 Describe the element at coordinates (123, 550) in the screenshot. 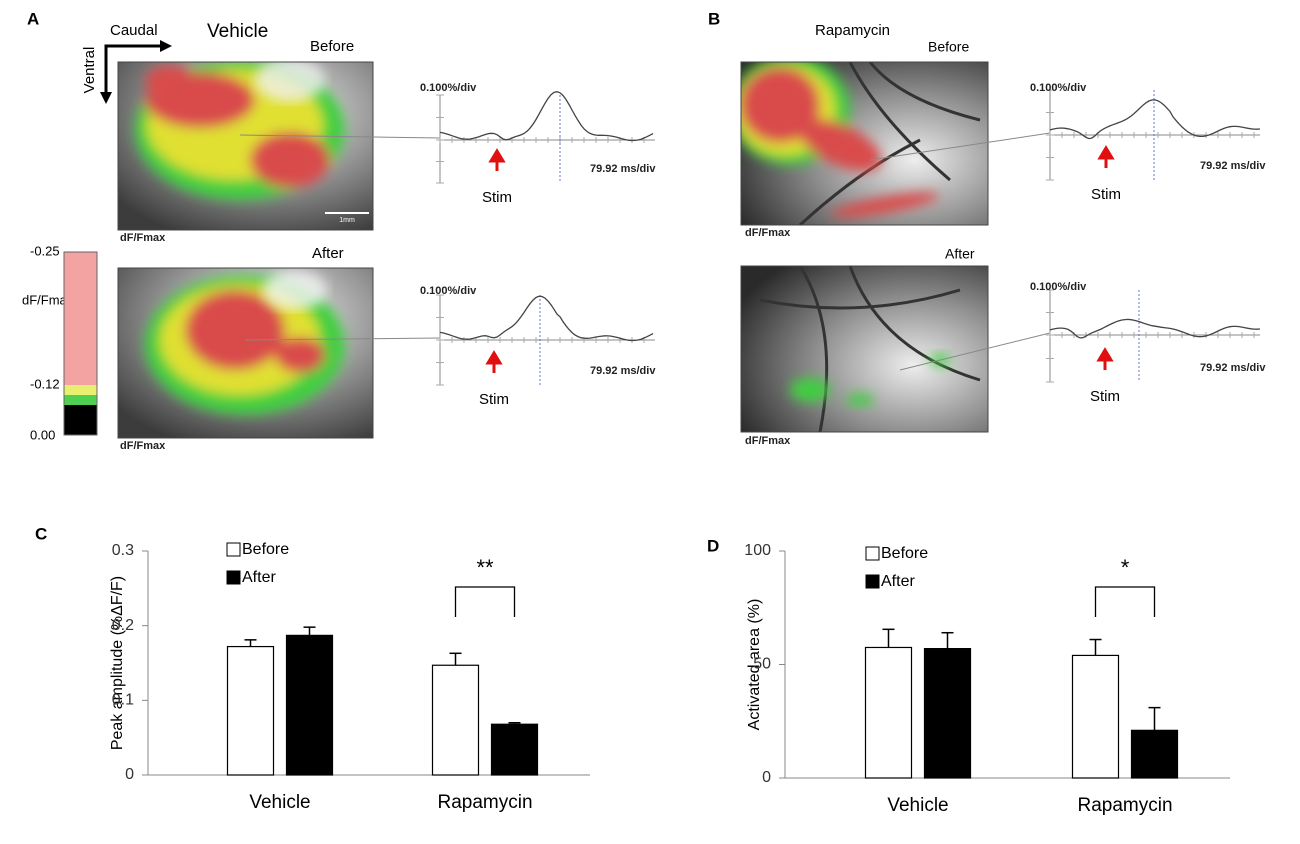

I see `y-tick-label: 0.3` at that location.